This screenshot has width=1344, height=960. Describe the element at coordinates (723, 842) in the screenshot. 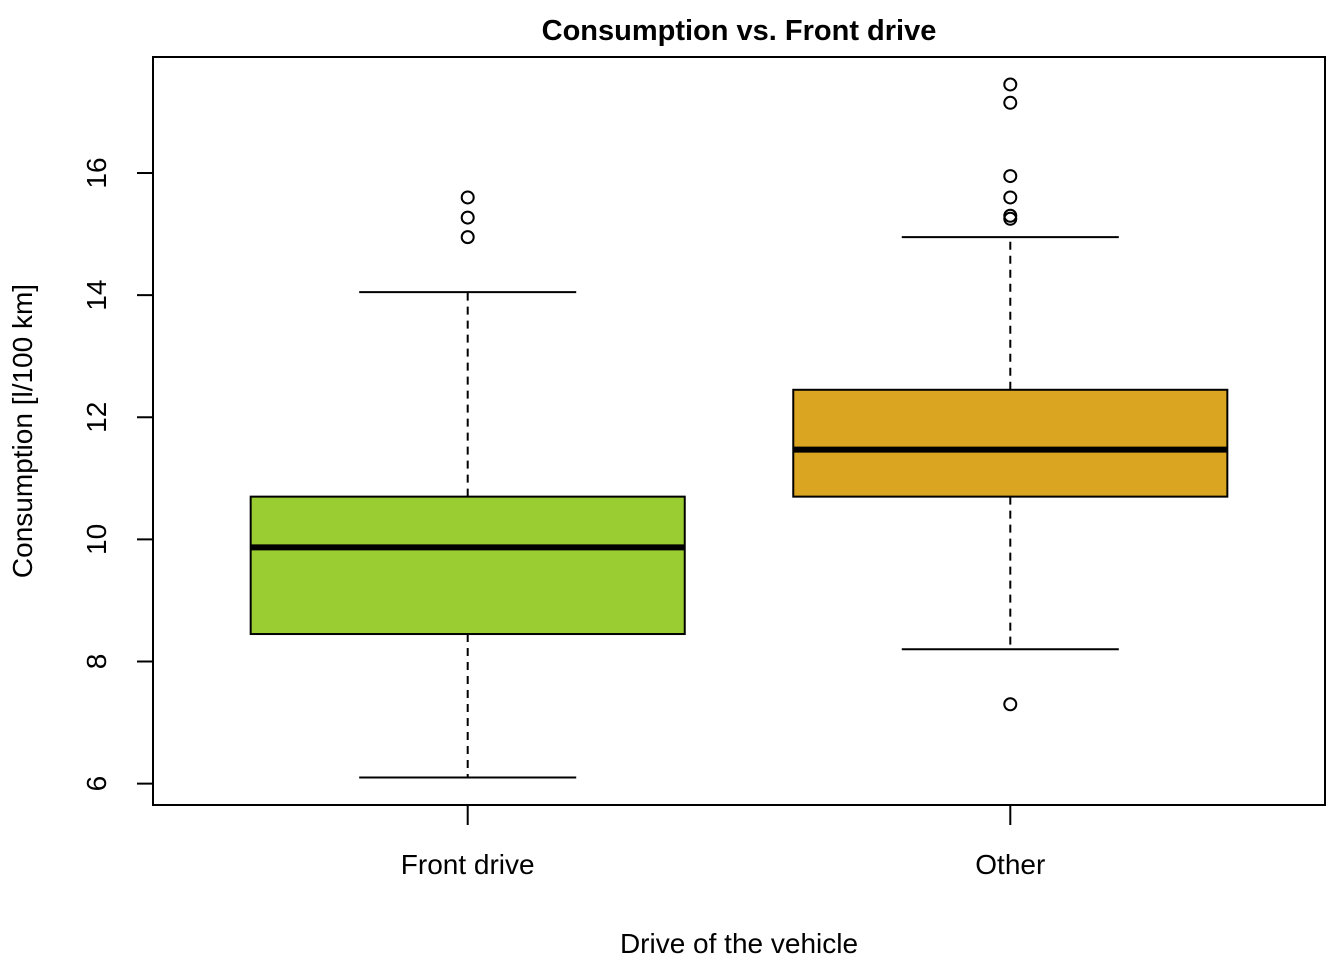

I see `x-axis: Front drive Other` at that location.